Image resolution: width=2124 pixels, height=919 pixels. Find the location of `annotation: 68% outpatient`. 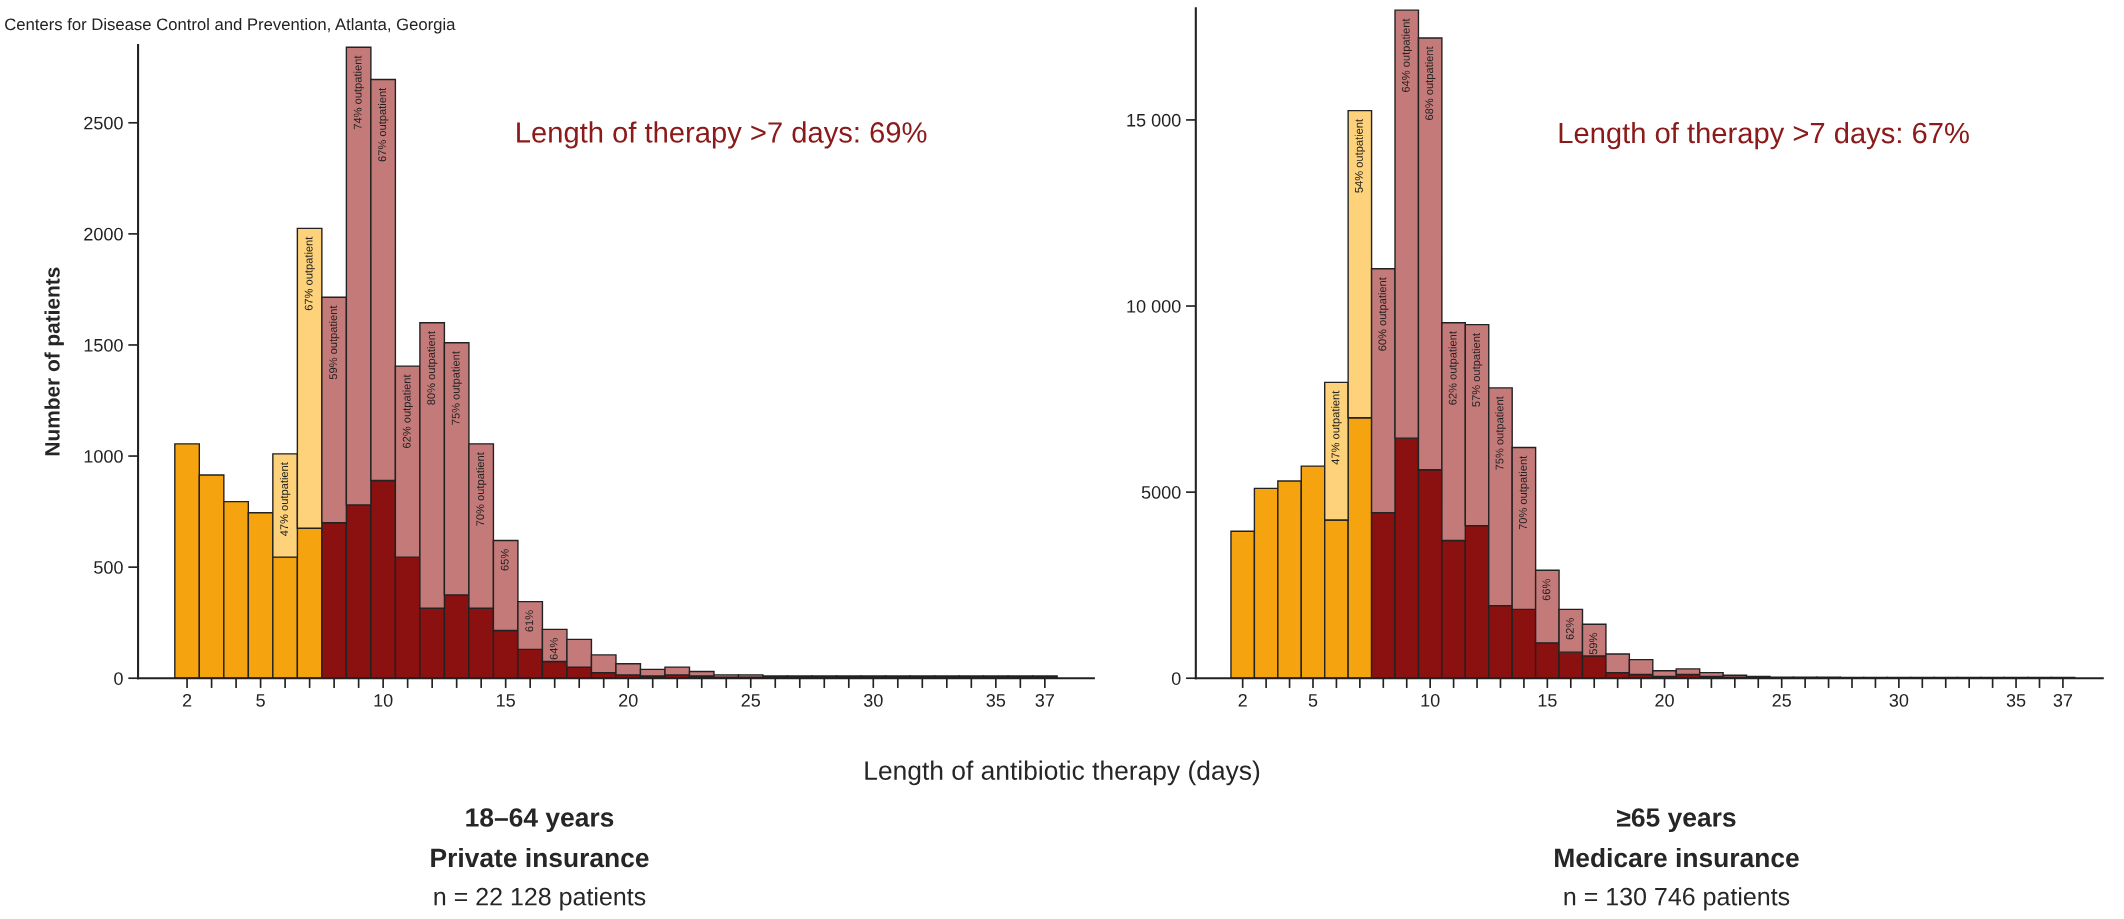

annotation: 68% outpatient is located at coordinates (1430, 83).